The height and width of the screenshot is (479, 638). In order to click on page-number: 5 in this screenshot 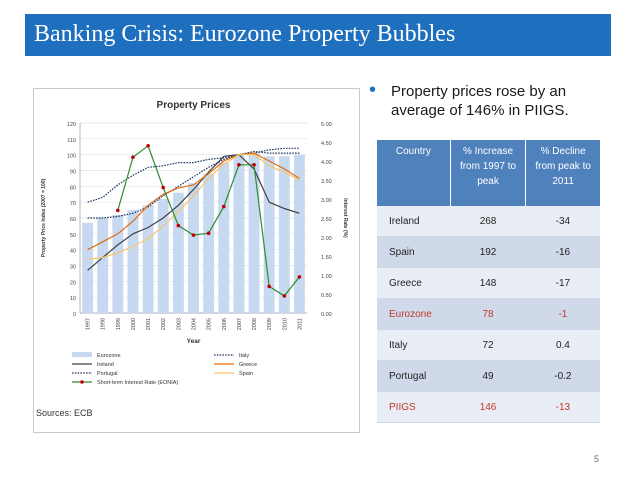, I will do `click(597, 459)`.